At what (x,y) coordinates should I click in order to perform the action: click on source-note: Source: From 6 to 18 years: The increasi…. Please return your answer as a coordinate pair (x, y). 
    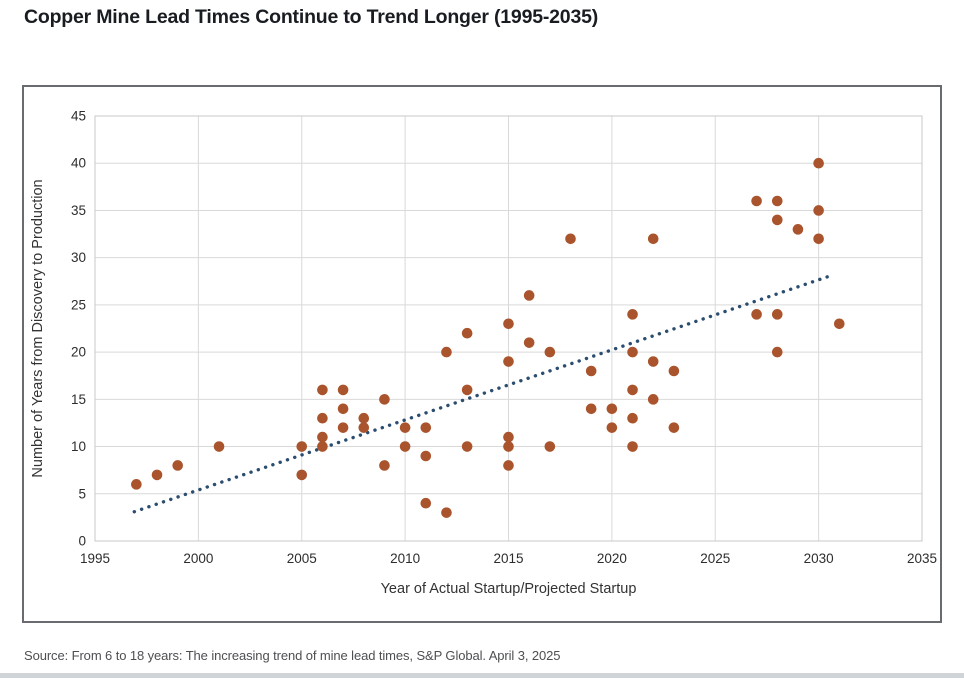
    Looking at the image, I should click on (292, 655).